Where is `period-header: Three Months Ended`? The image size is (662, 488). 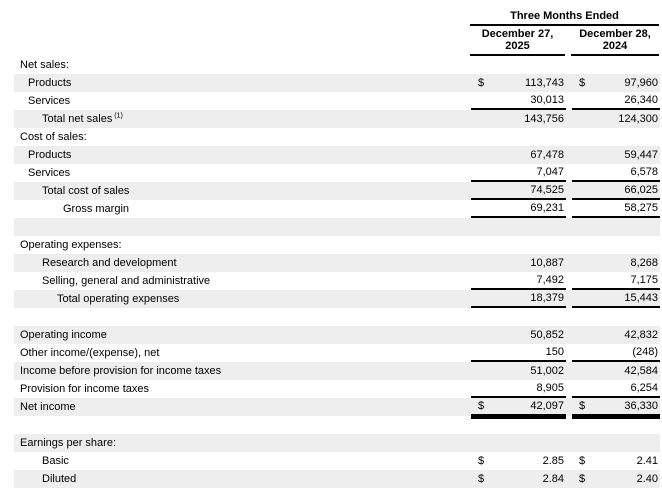 period-header: Three Months Ended is located at coordinates (564, 18).